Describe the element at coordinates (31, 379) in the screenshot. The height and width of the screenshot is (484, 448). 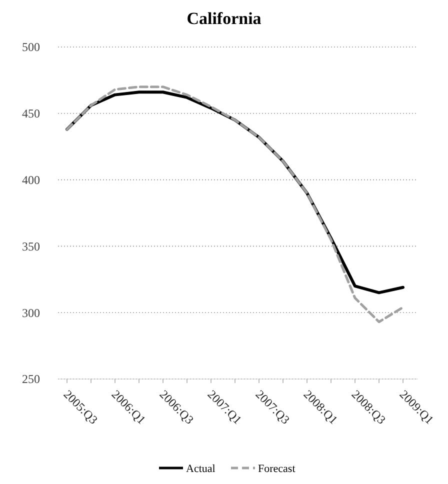
I see `y-tick-label: 250` at that location.